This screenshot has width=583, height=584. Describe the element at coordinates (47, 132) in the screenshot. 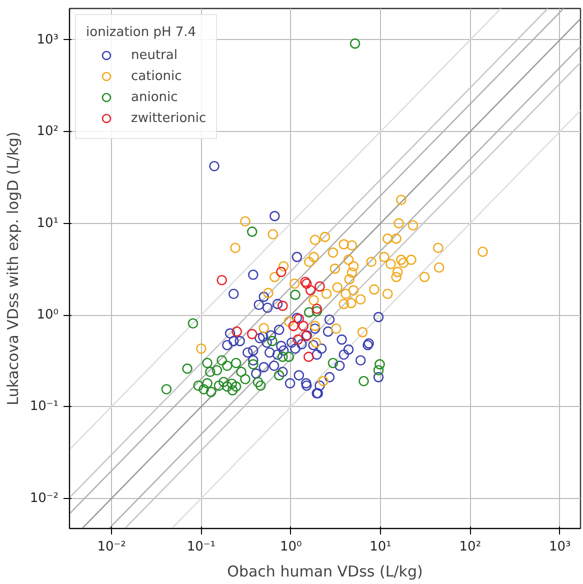

I see `y-tick-label: 10²` at that location.